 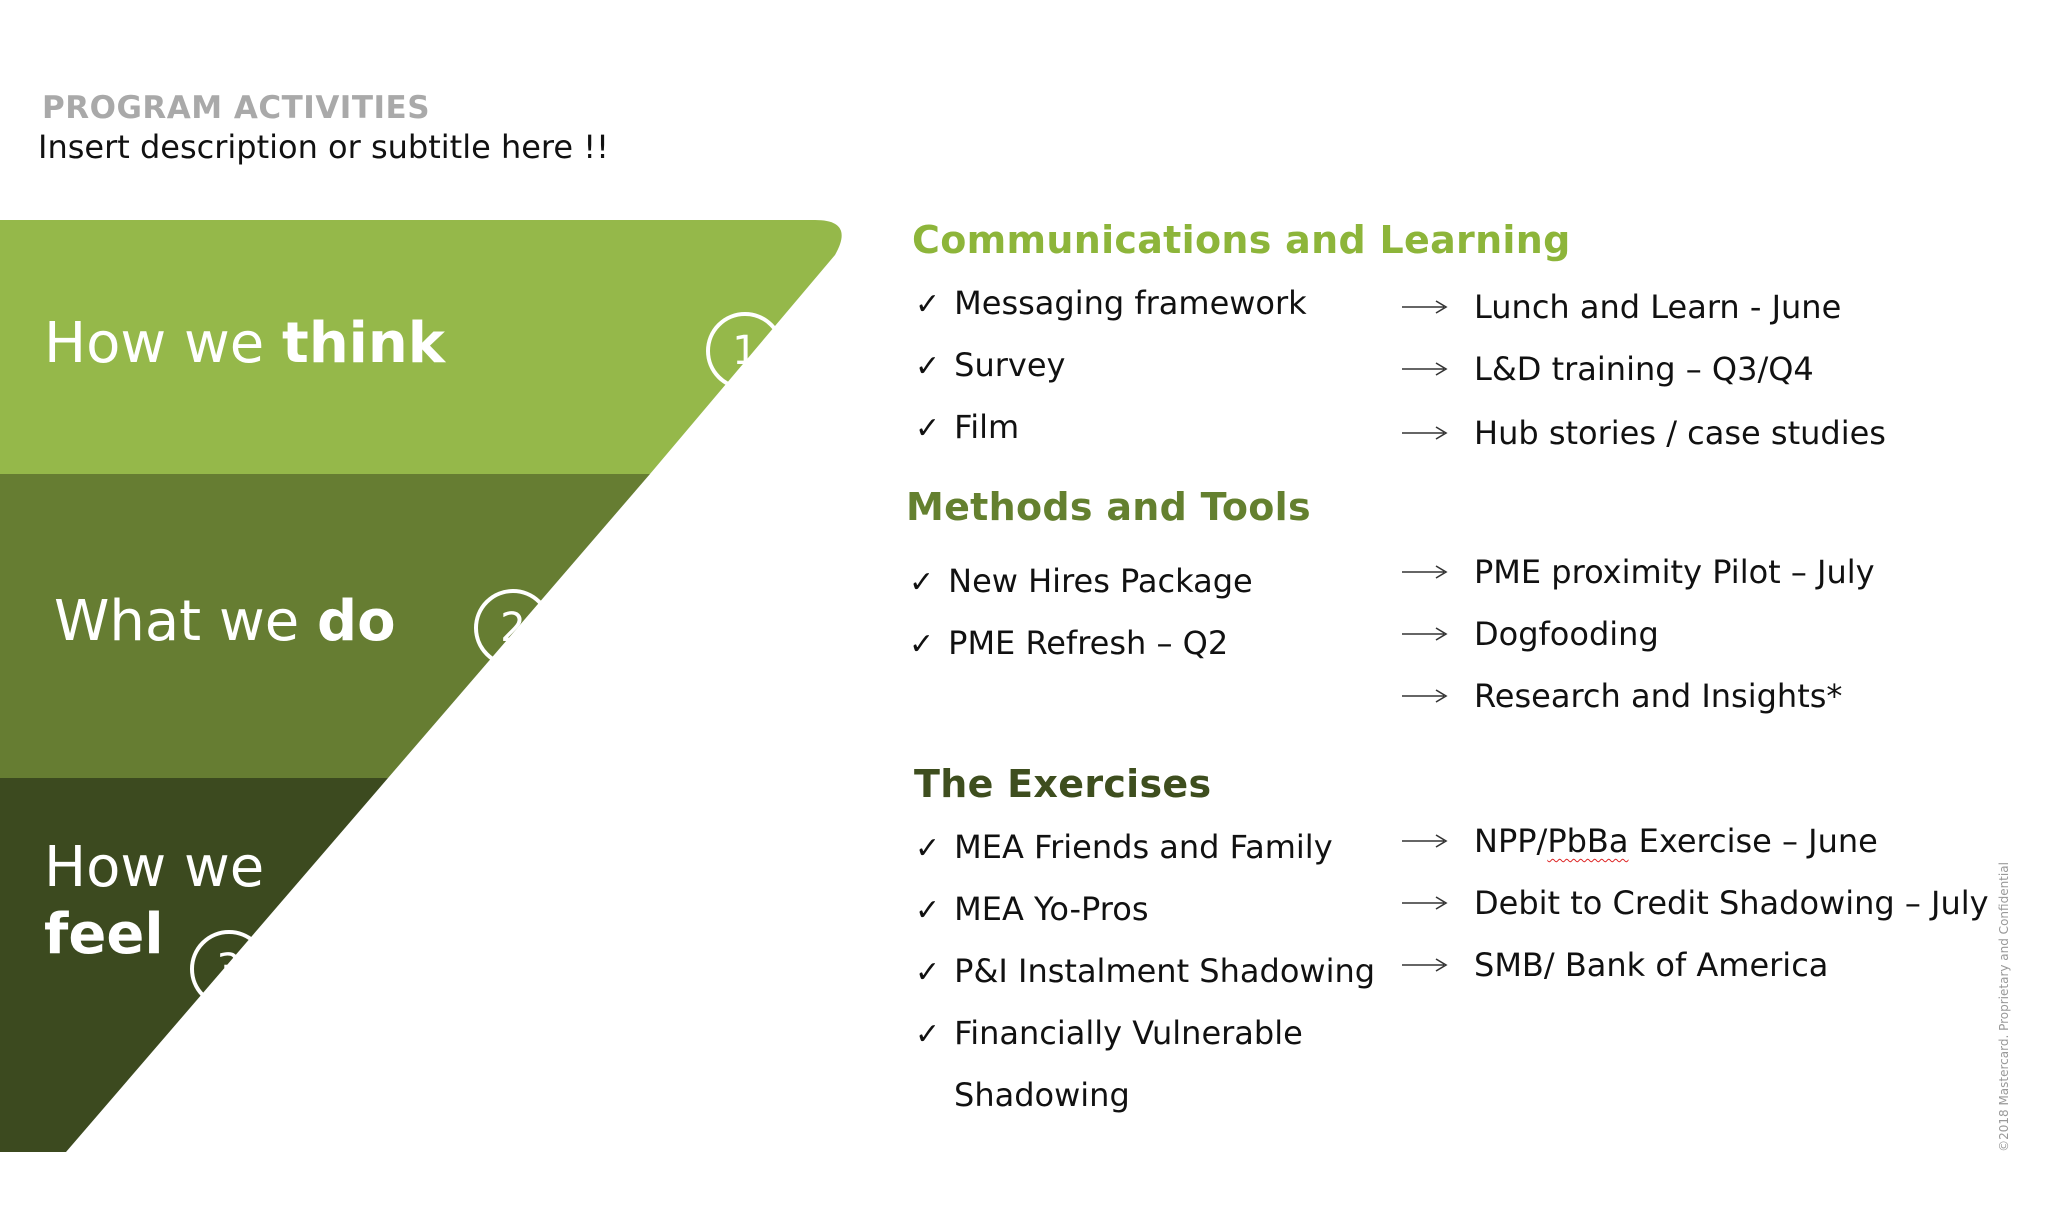 What do you see at coordinates (1530, 634) in the screenshot?
I see `next-item: Dogfooding` at bounding box center [1530, 634].